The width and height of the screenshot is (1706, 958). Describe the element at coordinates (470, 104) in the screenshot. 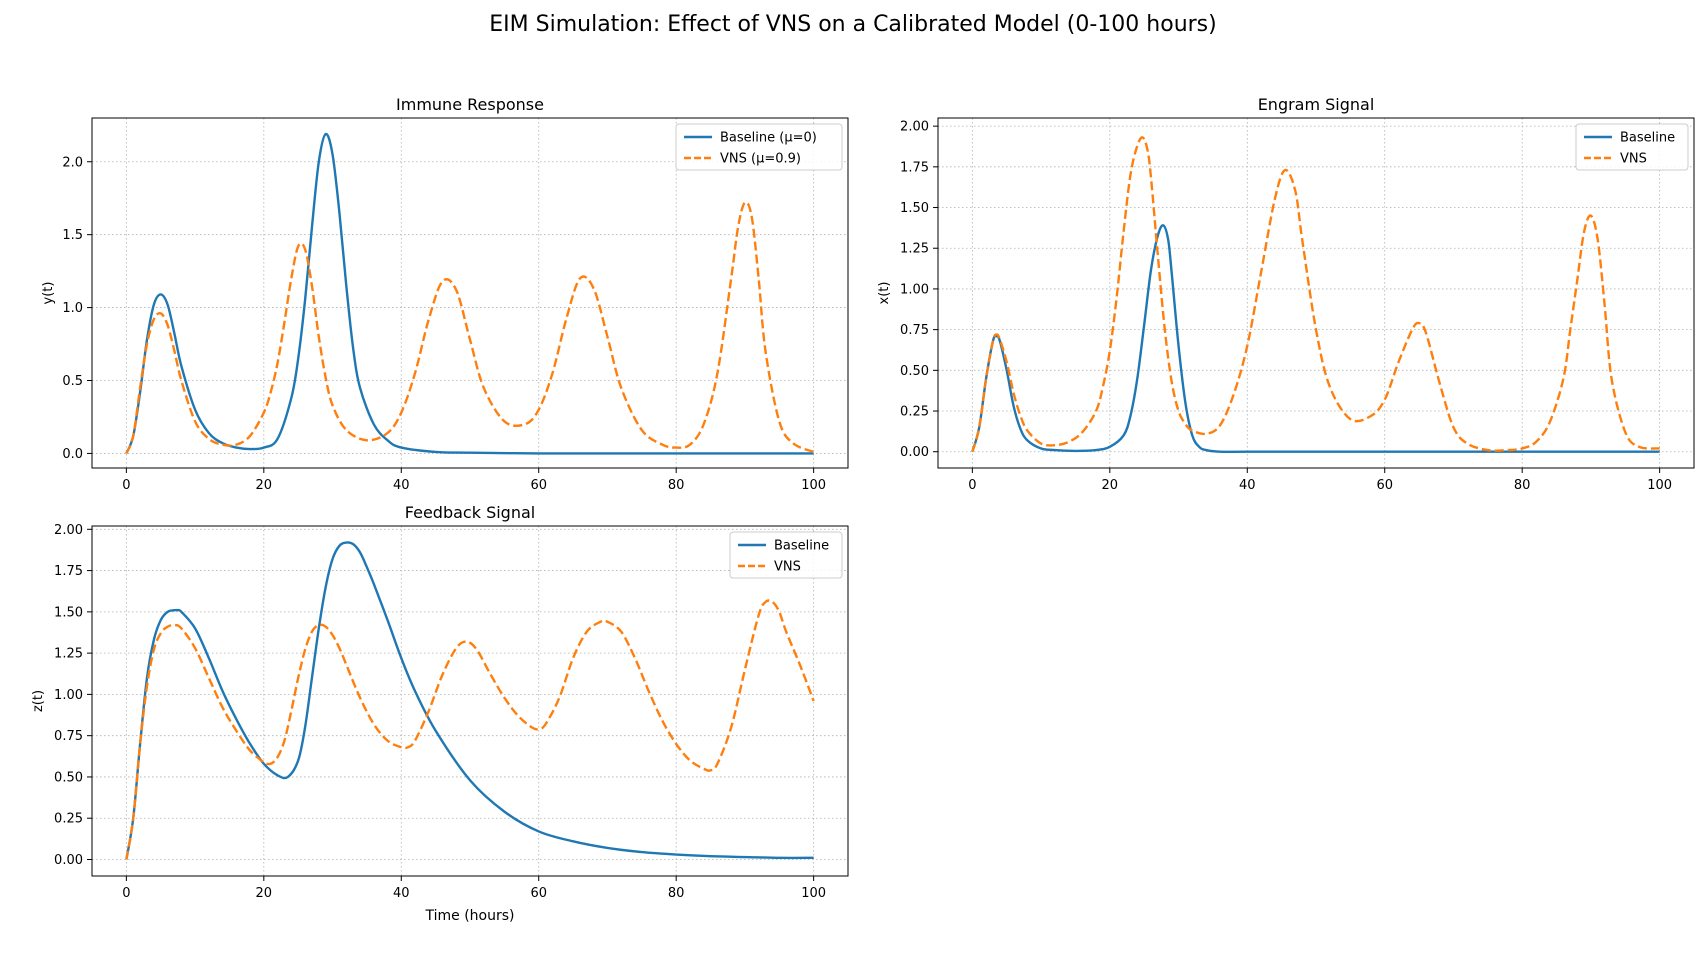

I see `chart-title: Immune Response` at that location.